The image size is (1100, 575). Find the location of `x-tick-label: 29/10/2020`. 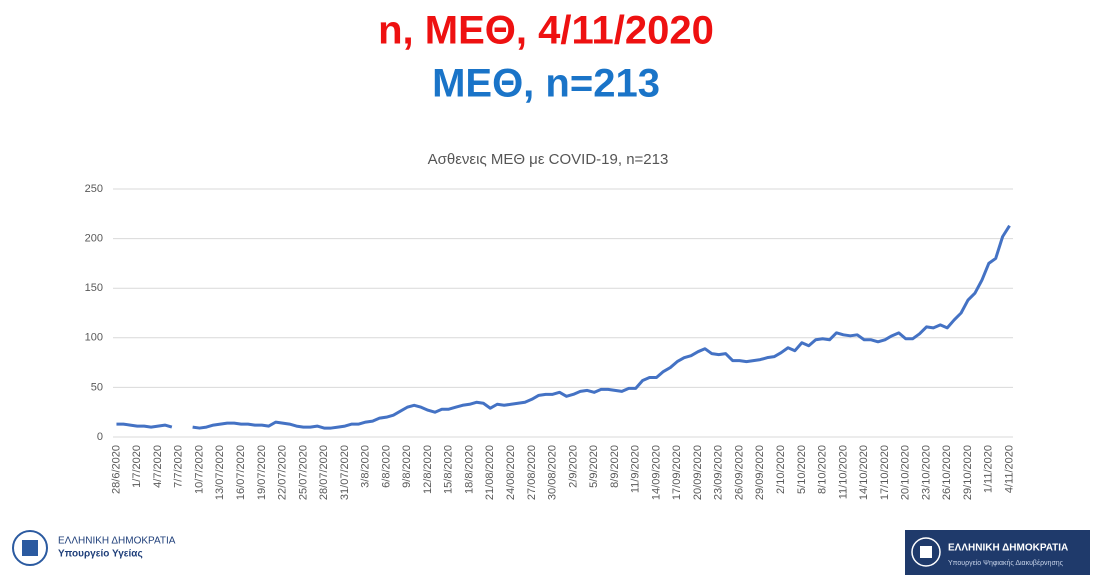

x-tick-label: 29/10/2020 is located at coordinates (968, 472).